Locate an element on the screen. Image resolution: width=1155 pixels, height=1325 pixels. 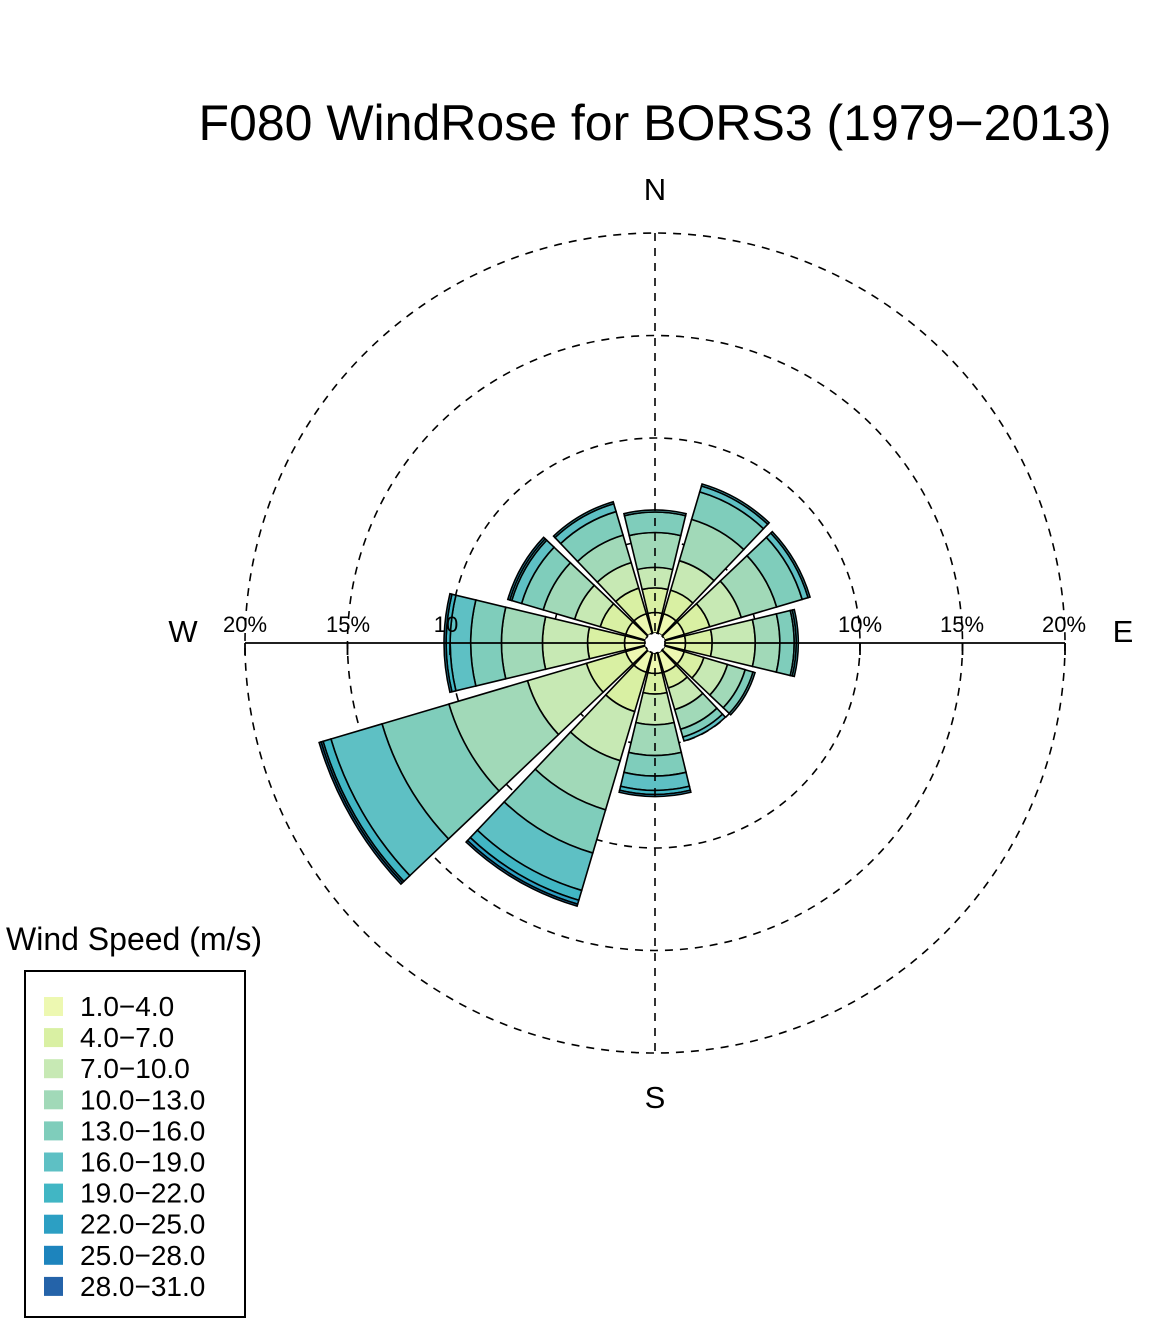
legend-title: Wind Speed (m/s) is located at coordinates (134, 939).